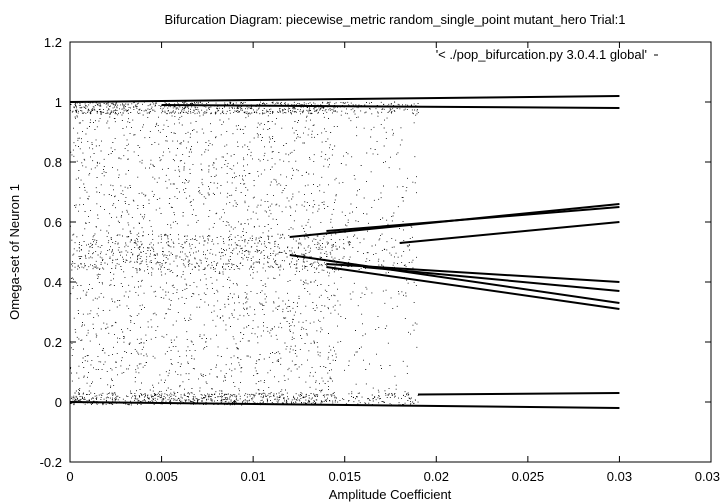  I want to click on y-tick-label: 0, so click(58, 402).